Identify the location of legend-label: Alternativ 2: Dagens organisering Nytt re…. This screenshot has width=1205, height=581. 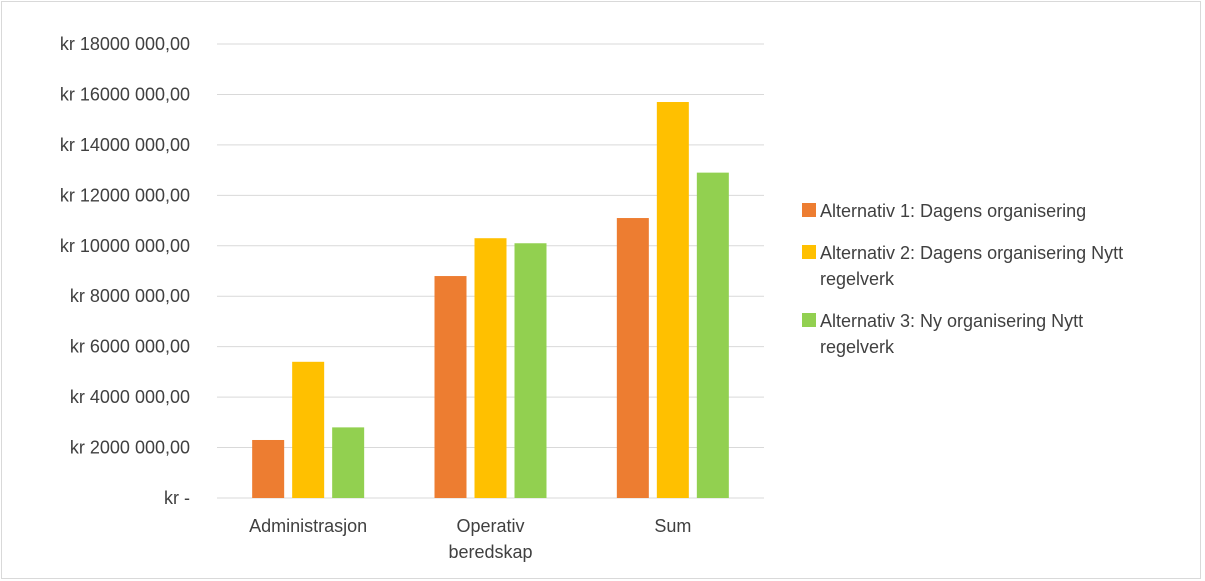
(972, 266).